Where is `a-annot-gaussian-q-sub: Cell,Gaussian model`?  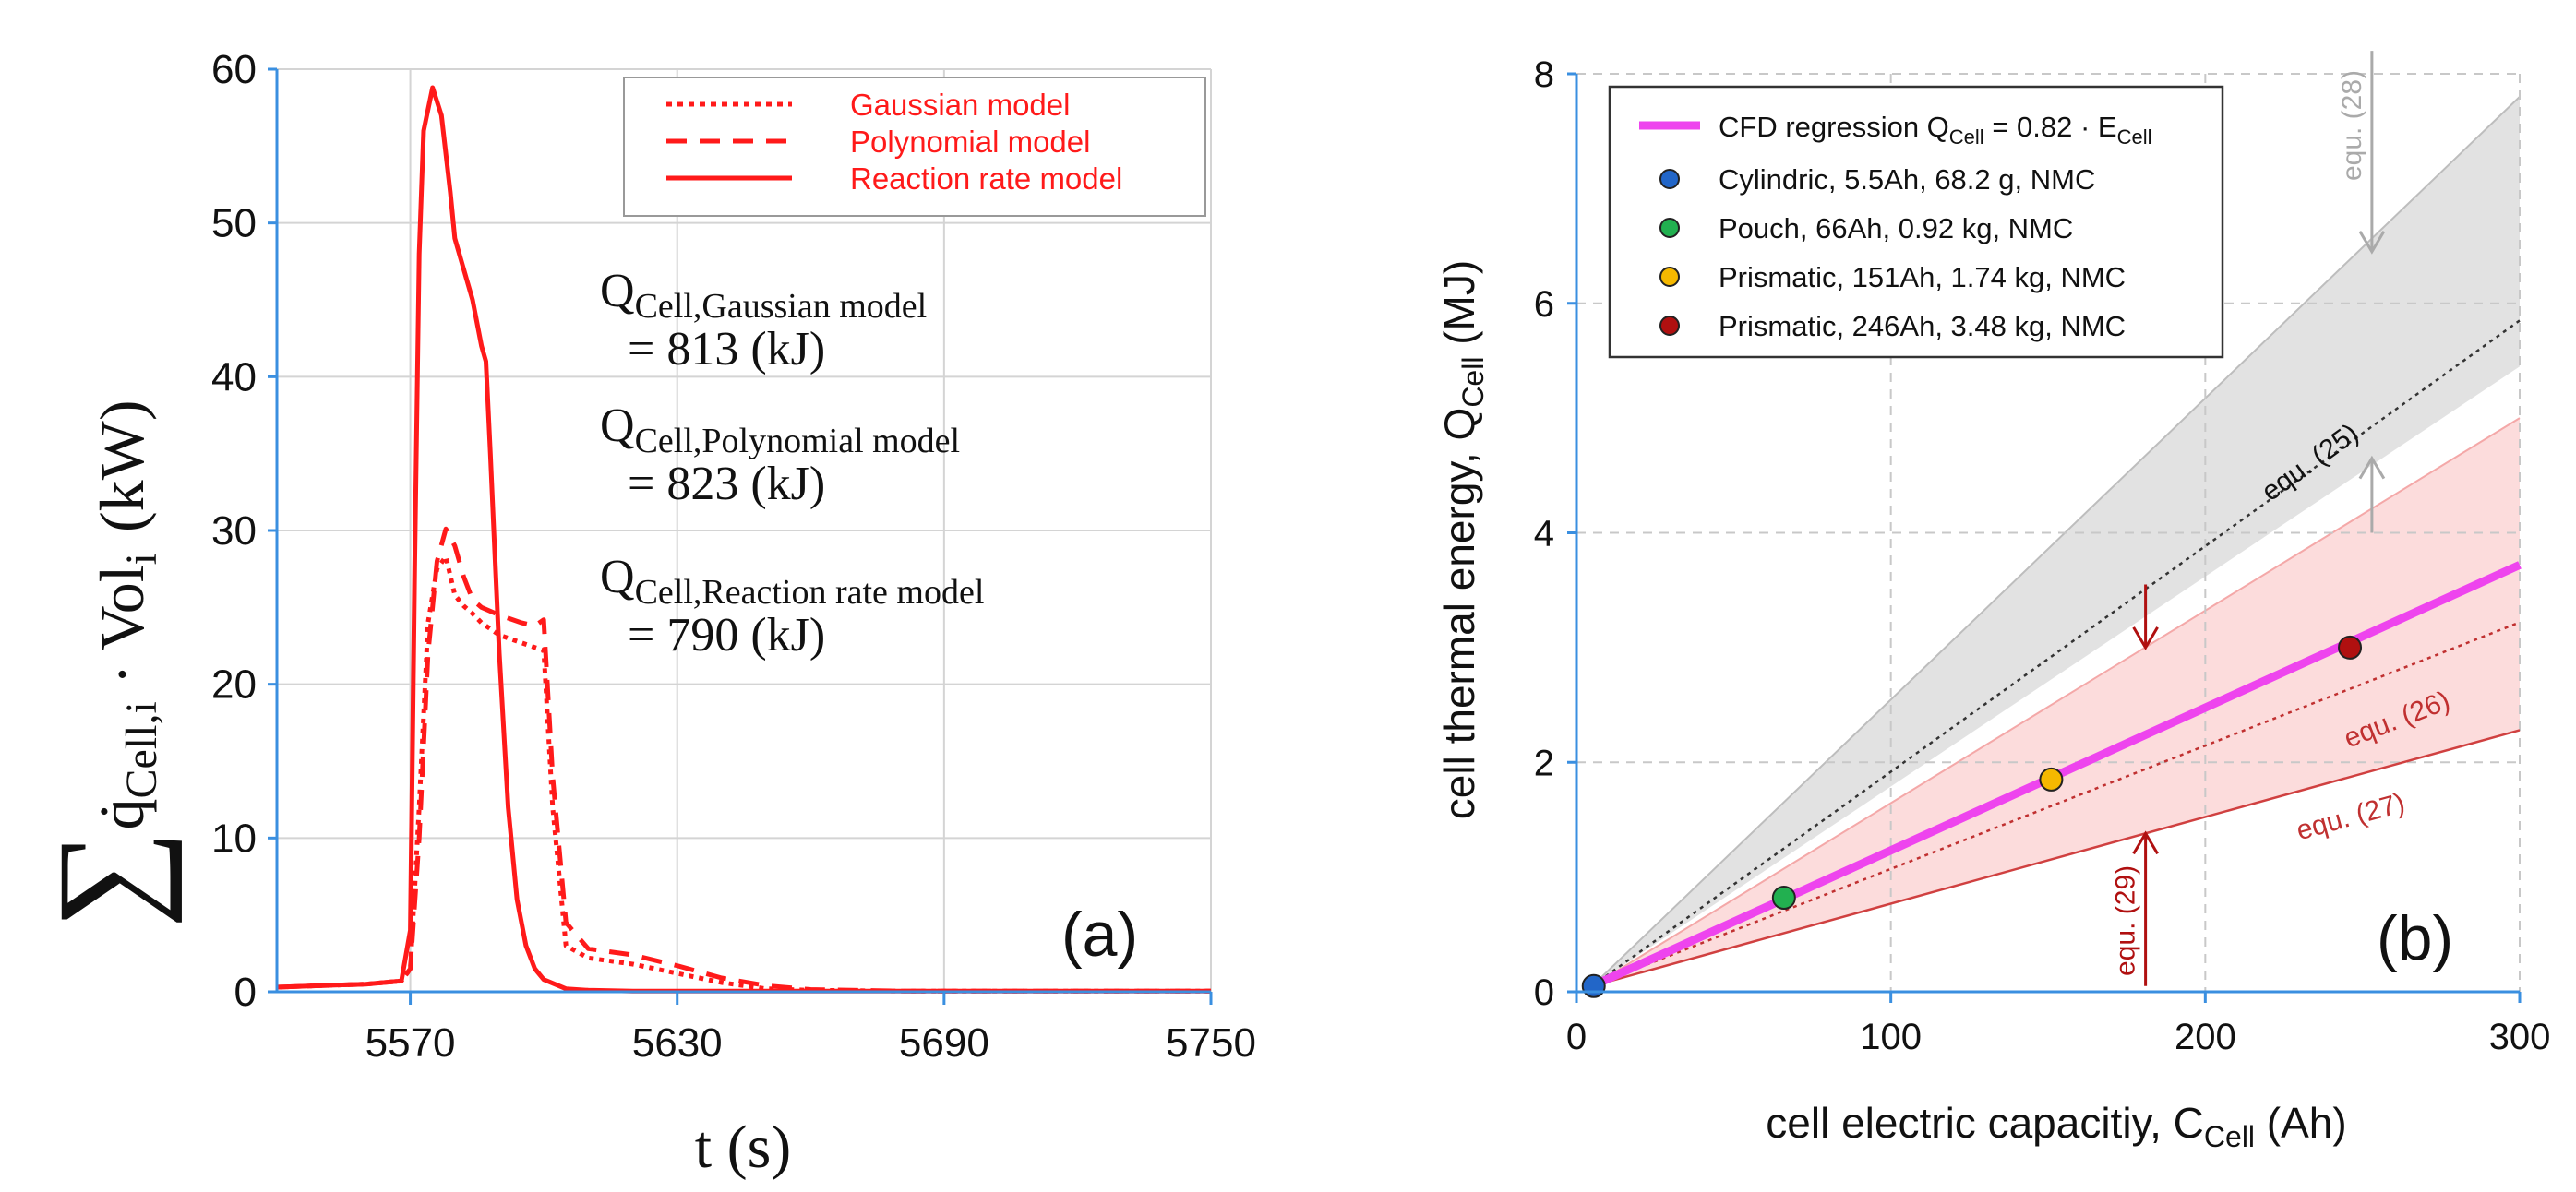
a-annot-gaussian-q-sub: Cell,Gaussian model is located at coordinates (782, 306).